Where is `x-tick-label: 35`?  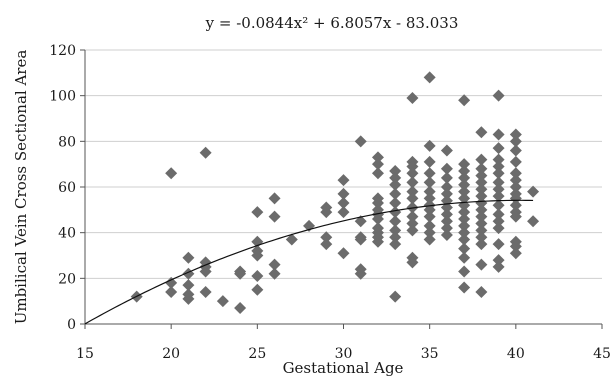
x-tick-label: 35 is located at coordinates (430, 354).